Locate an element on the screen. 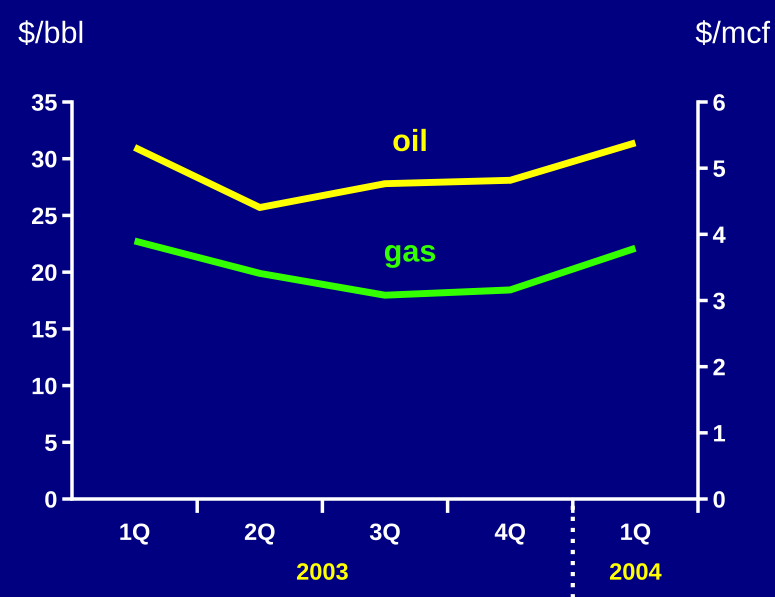 The height and width of the screenshot is (597, 775). x-tick-label: 3Q is located at coordinates (385, 534).